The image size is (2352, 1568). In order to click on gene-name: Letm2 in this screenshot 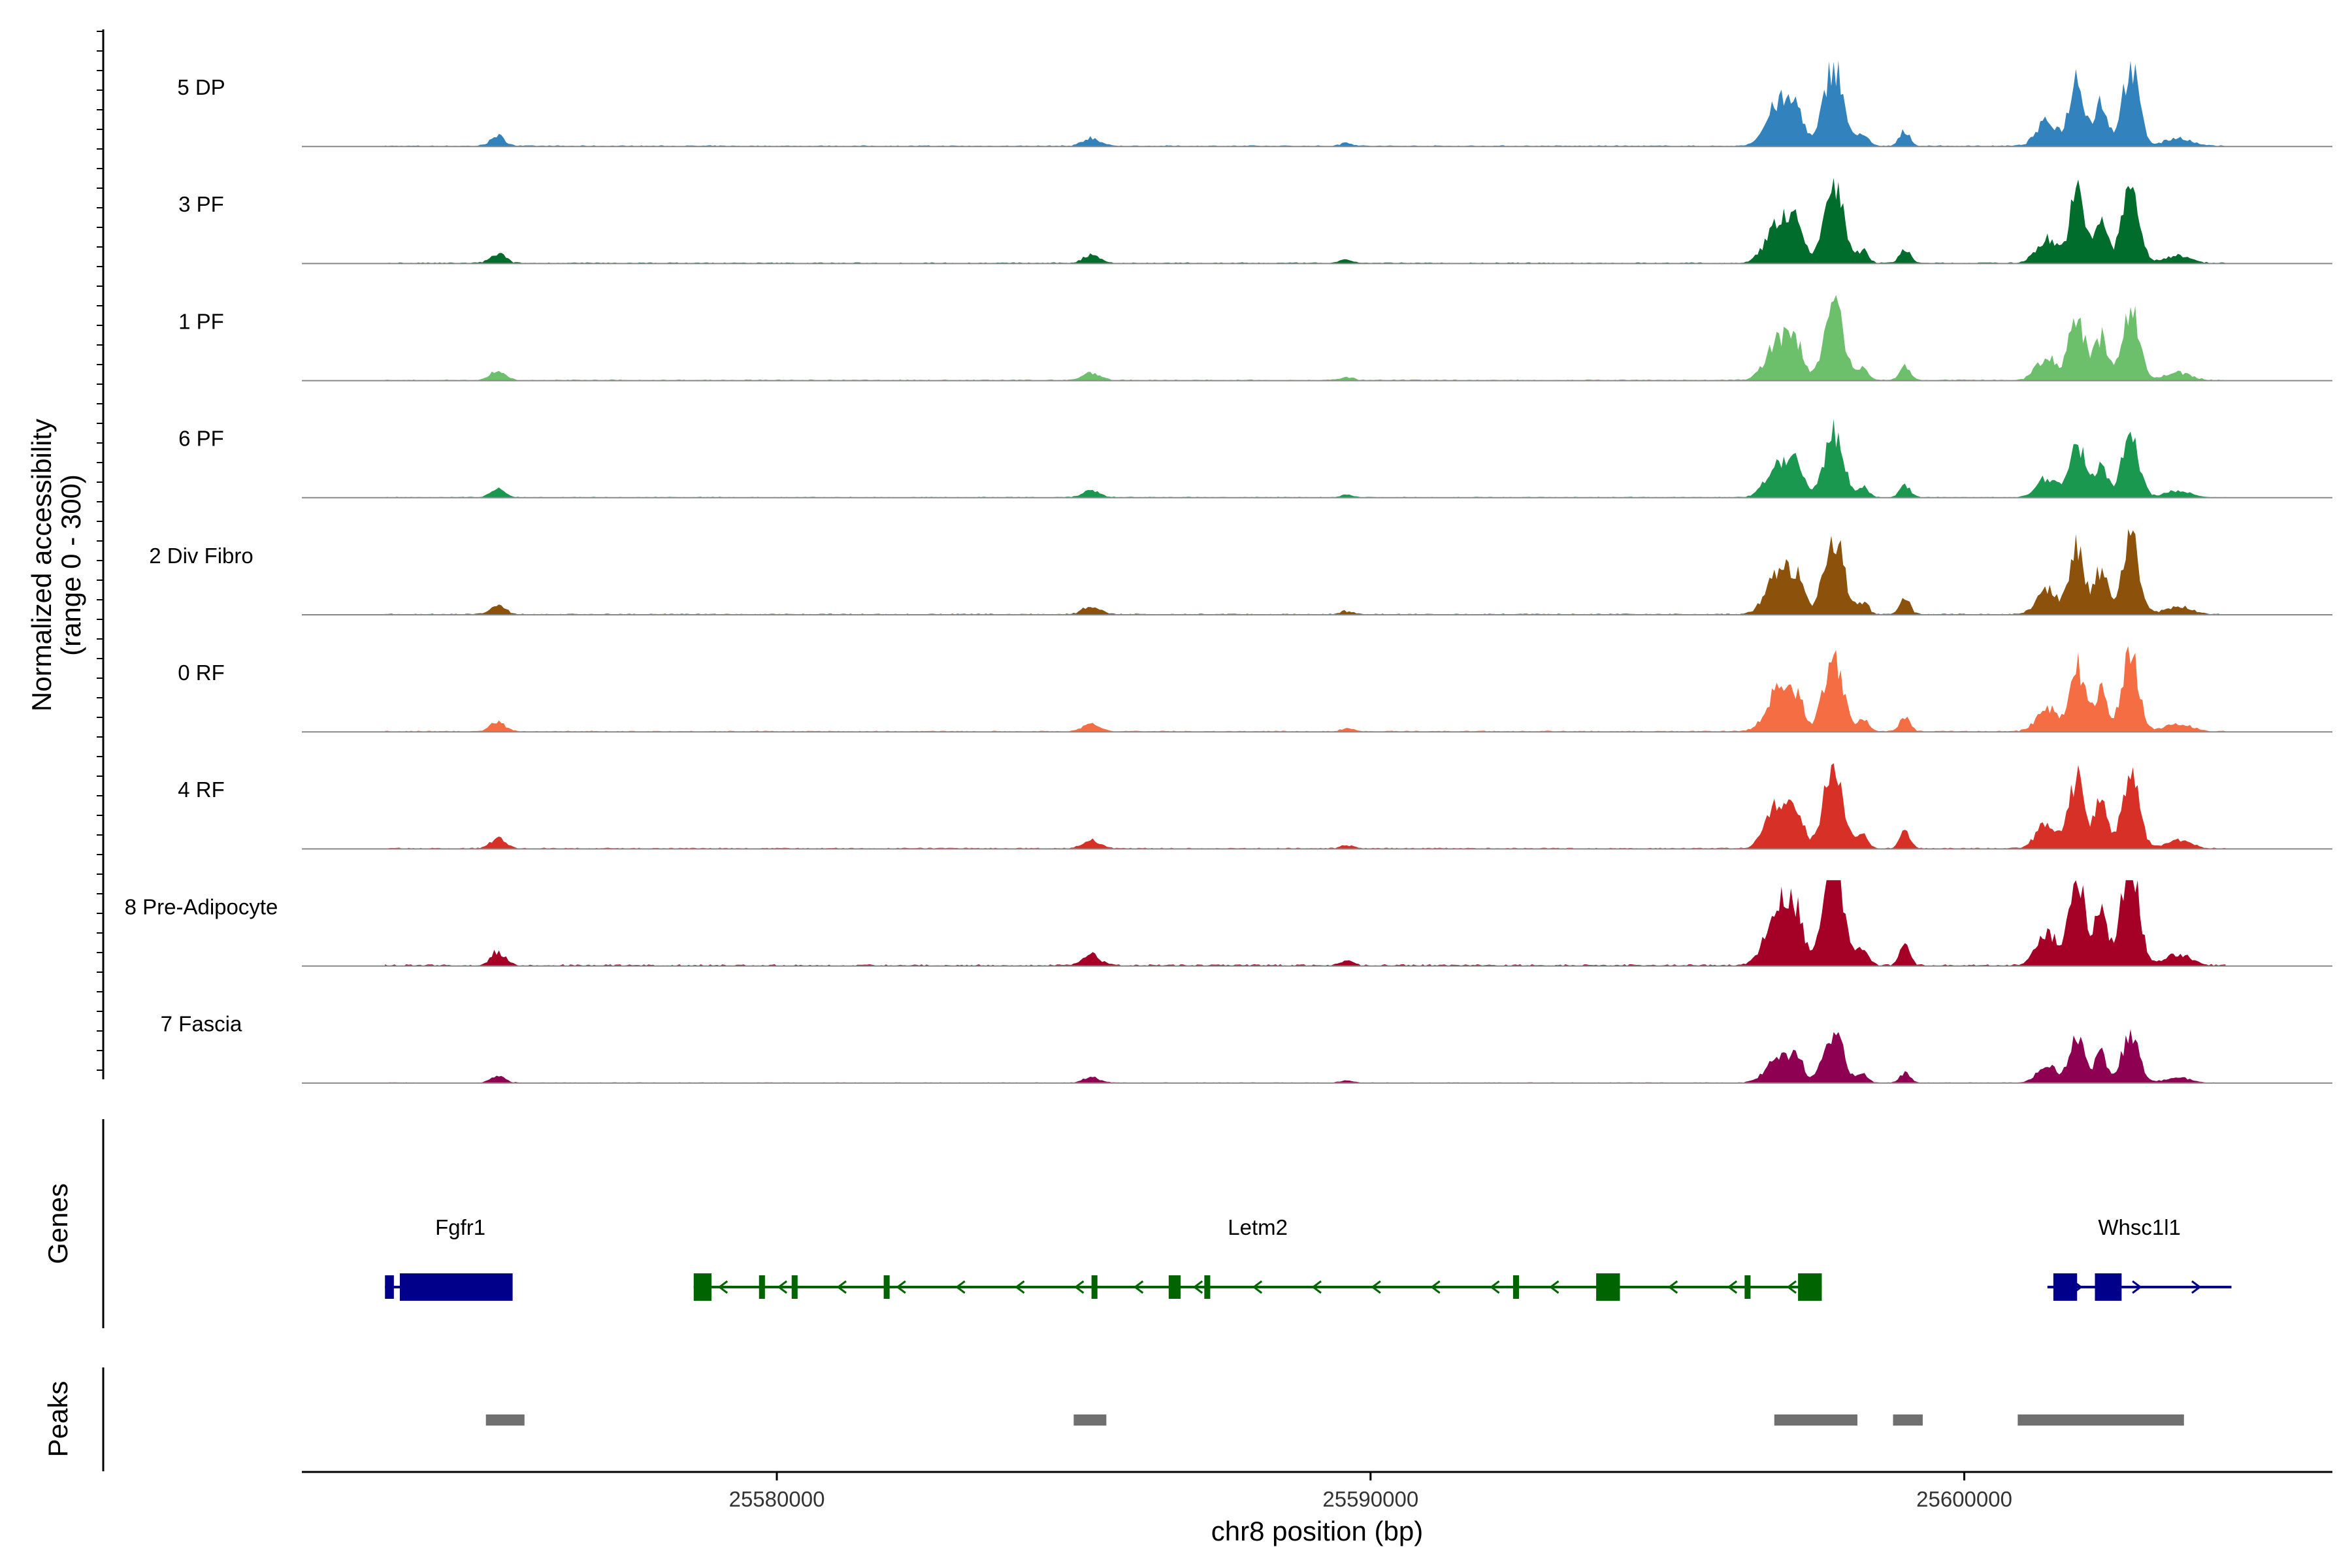, I will do `click(1258, 1227)`.